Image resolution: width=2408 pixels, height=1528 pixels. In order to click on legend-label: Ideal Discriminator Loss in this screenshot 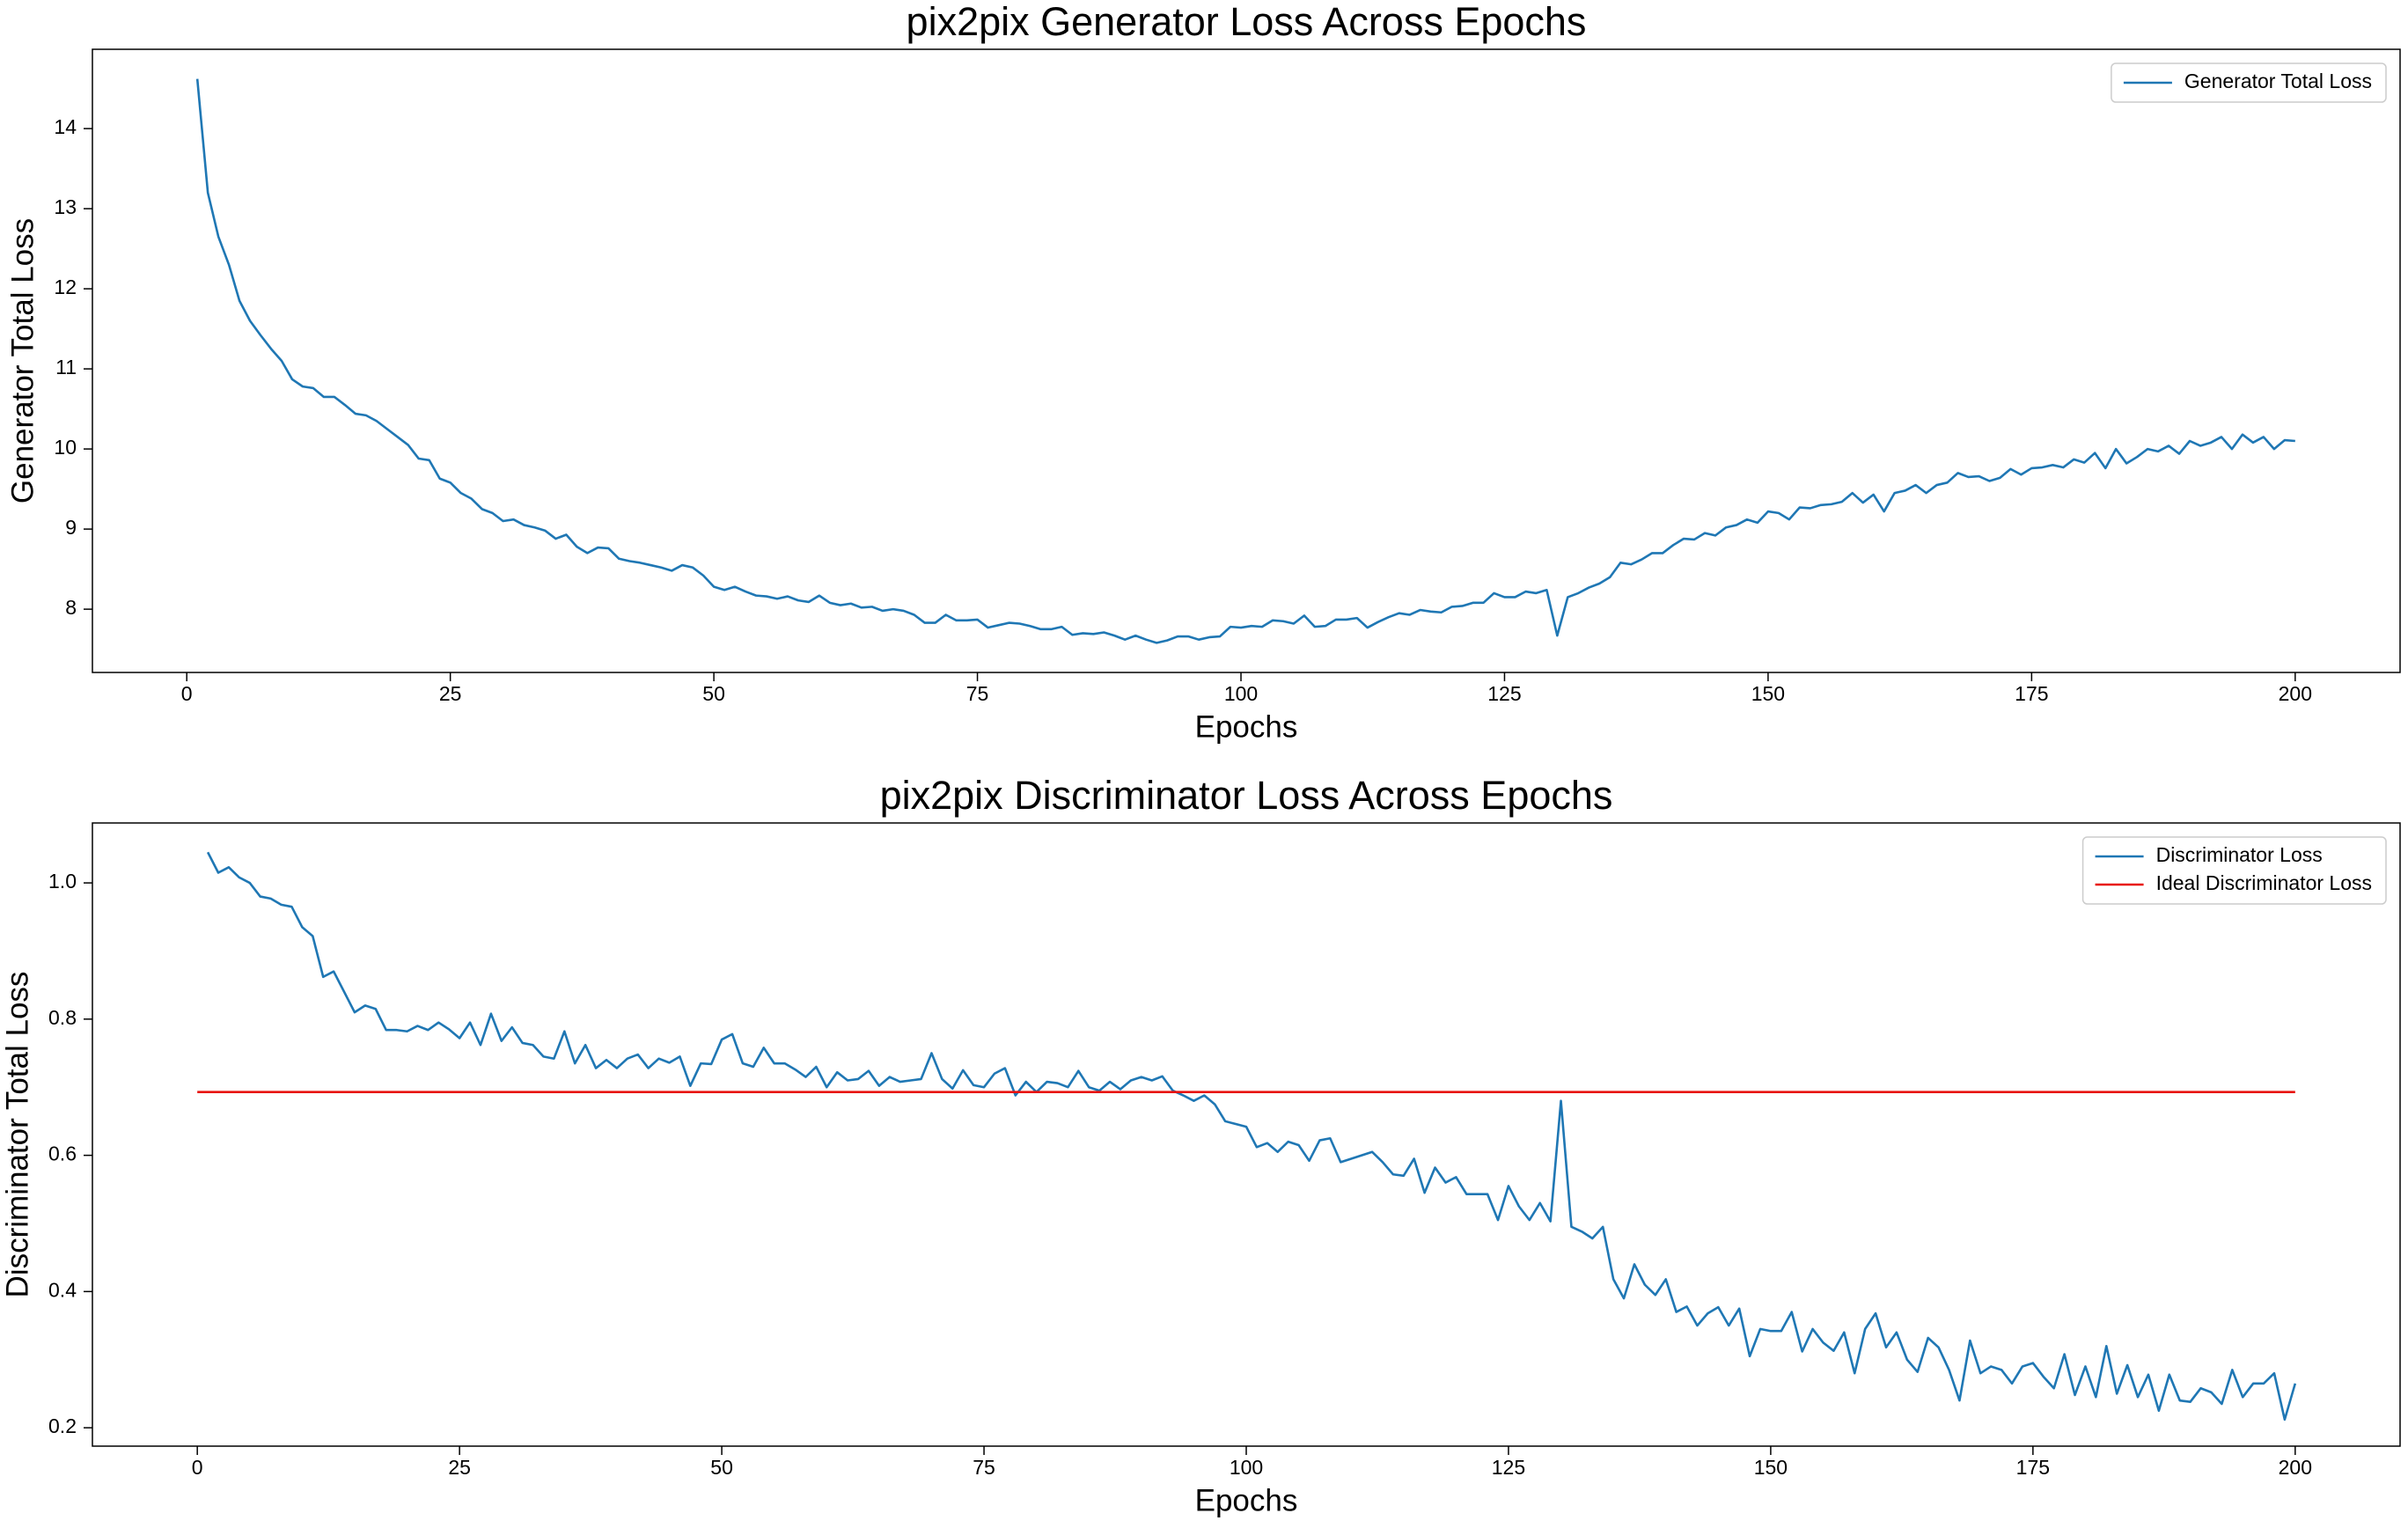, I will do `click(2264, 882)`.